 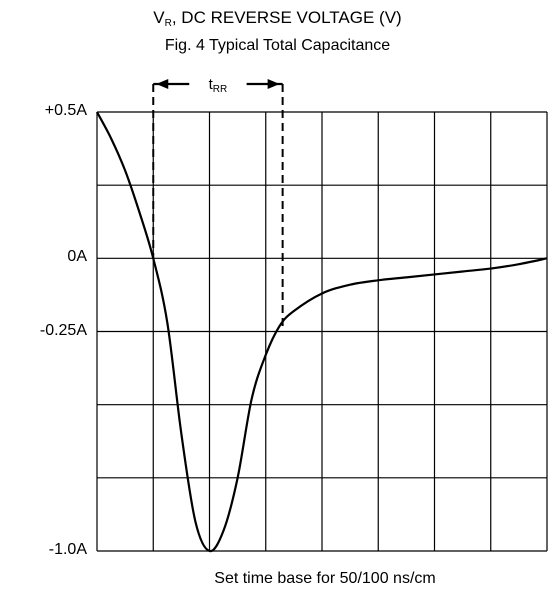 I want to click on trr-arrow-right-head, so click(x=273, y=84).